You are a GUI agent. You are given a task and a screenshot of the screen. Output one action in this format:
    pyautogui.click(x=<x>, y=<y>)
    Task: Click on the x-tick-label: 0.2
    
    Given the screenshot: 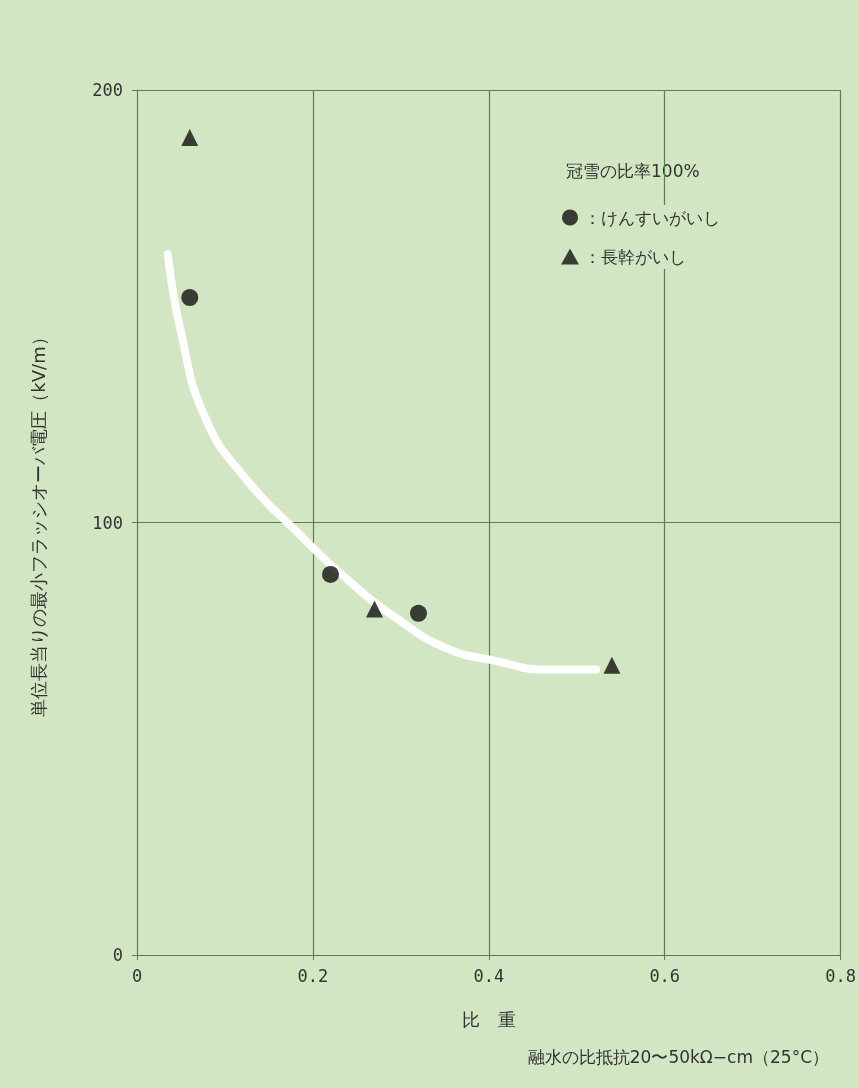 What is the action you would take?
    pyautogui.click(x=313, y=975)
    